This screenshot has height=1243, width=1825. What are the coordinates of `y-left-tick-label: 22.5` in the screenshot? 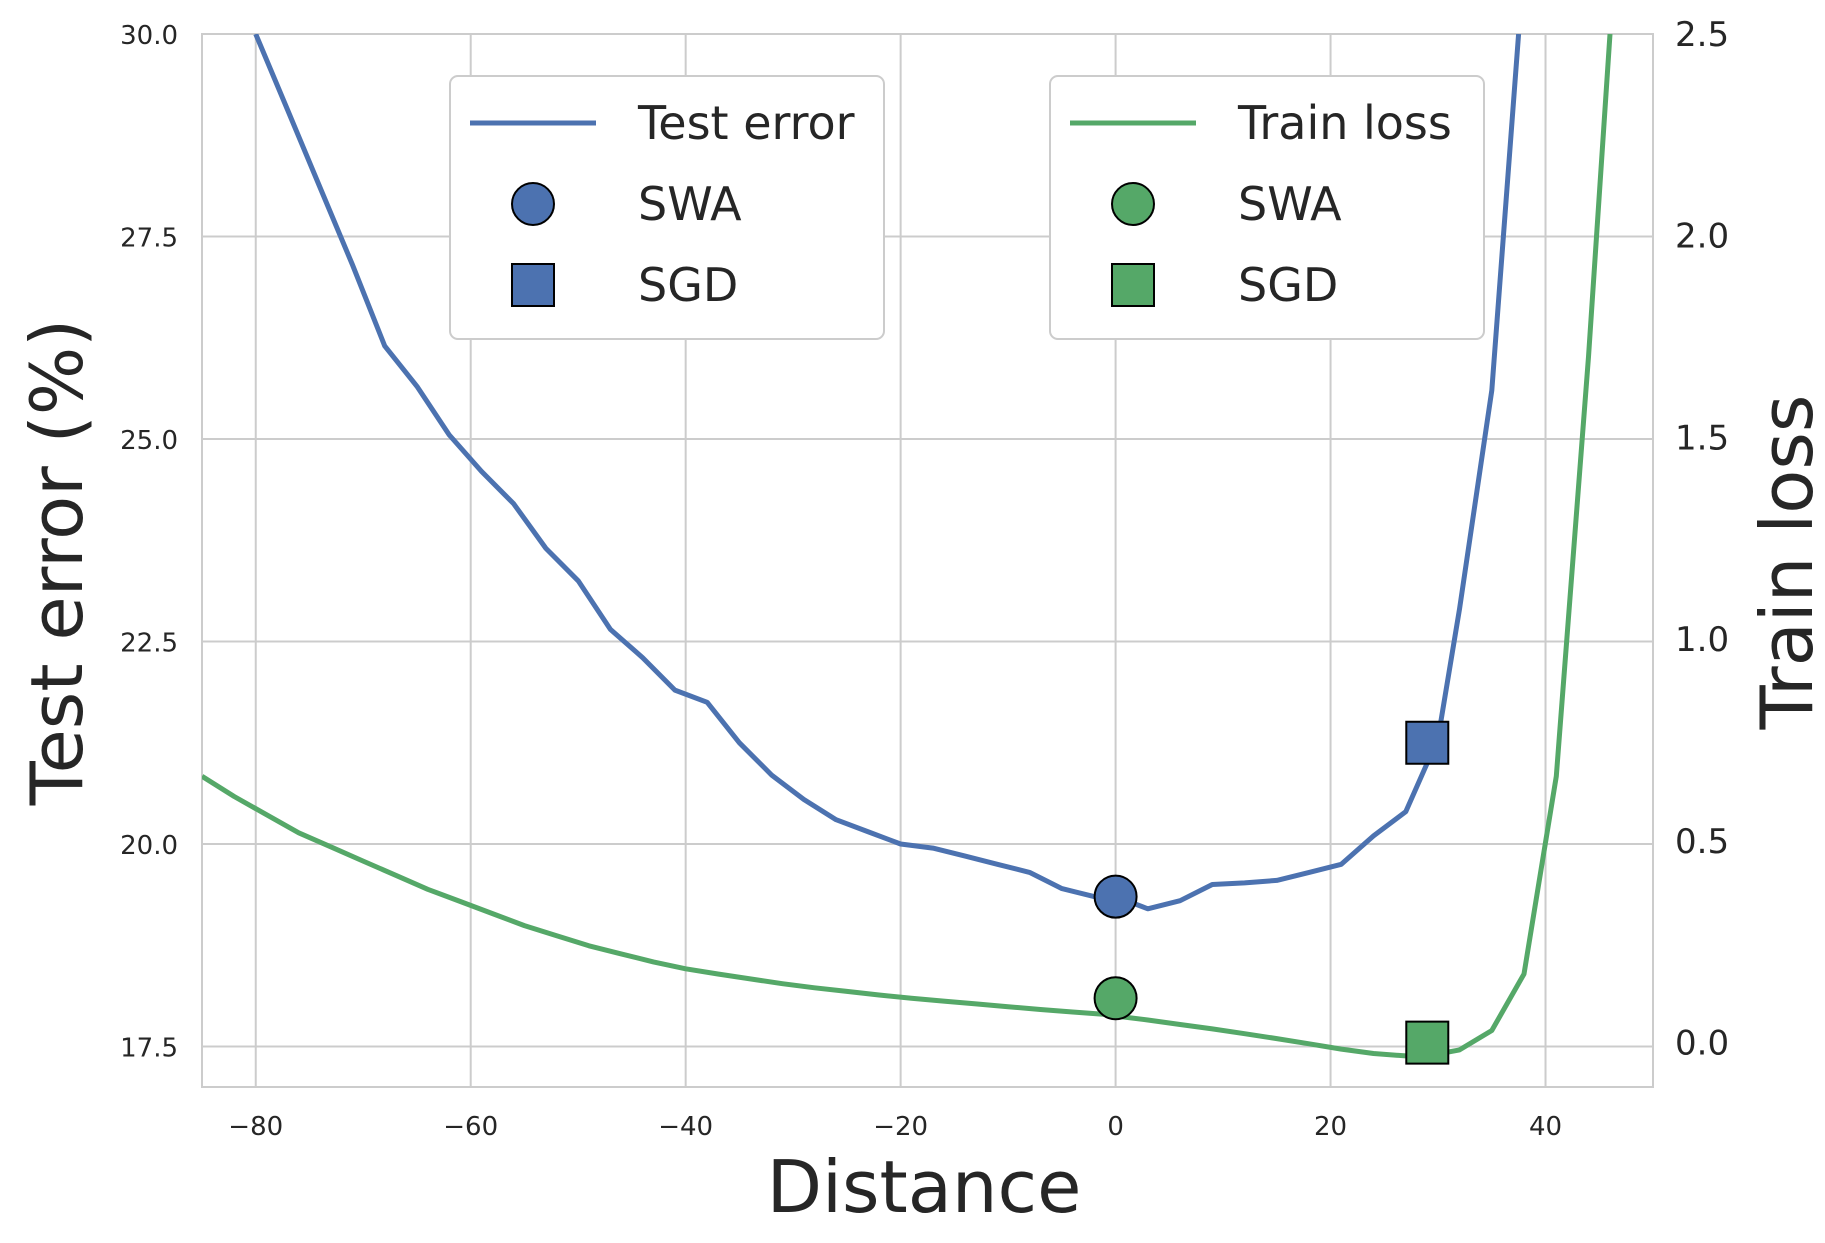 It's located at (149, 644).